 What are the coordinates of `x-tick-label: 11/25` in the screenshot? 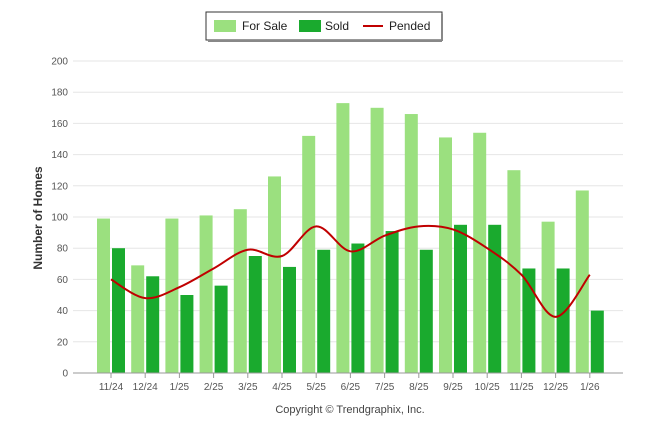 It's located at (521, 387).